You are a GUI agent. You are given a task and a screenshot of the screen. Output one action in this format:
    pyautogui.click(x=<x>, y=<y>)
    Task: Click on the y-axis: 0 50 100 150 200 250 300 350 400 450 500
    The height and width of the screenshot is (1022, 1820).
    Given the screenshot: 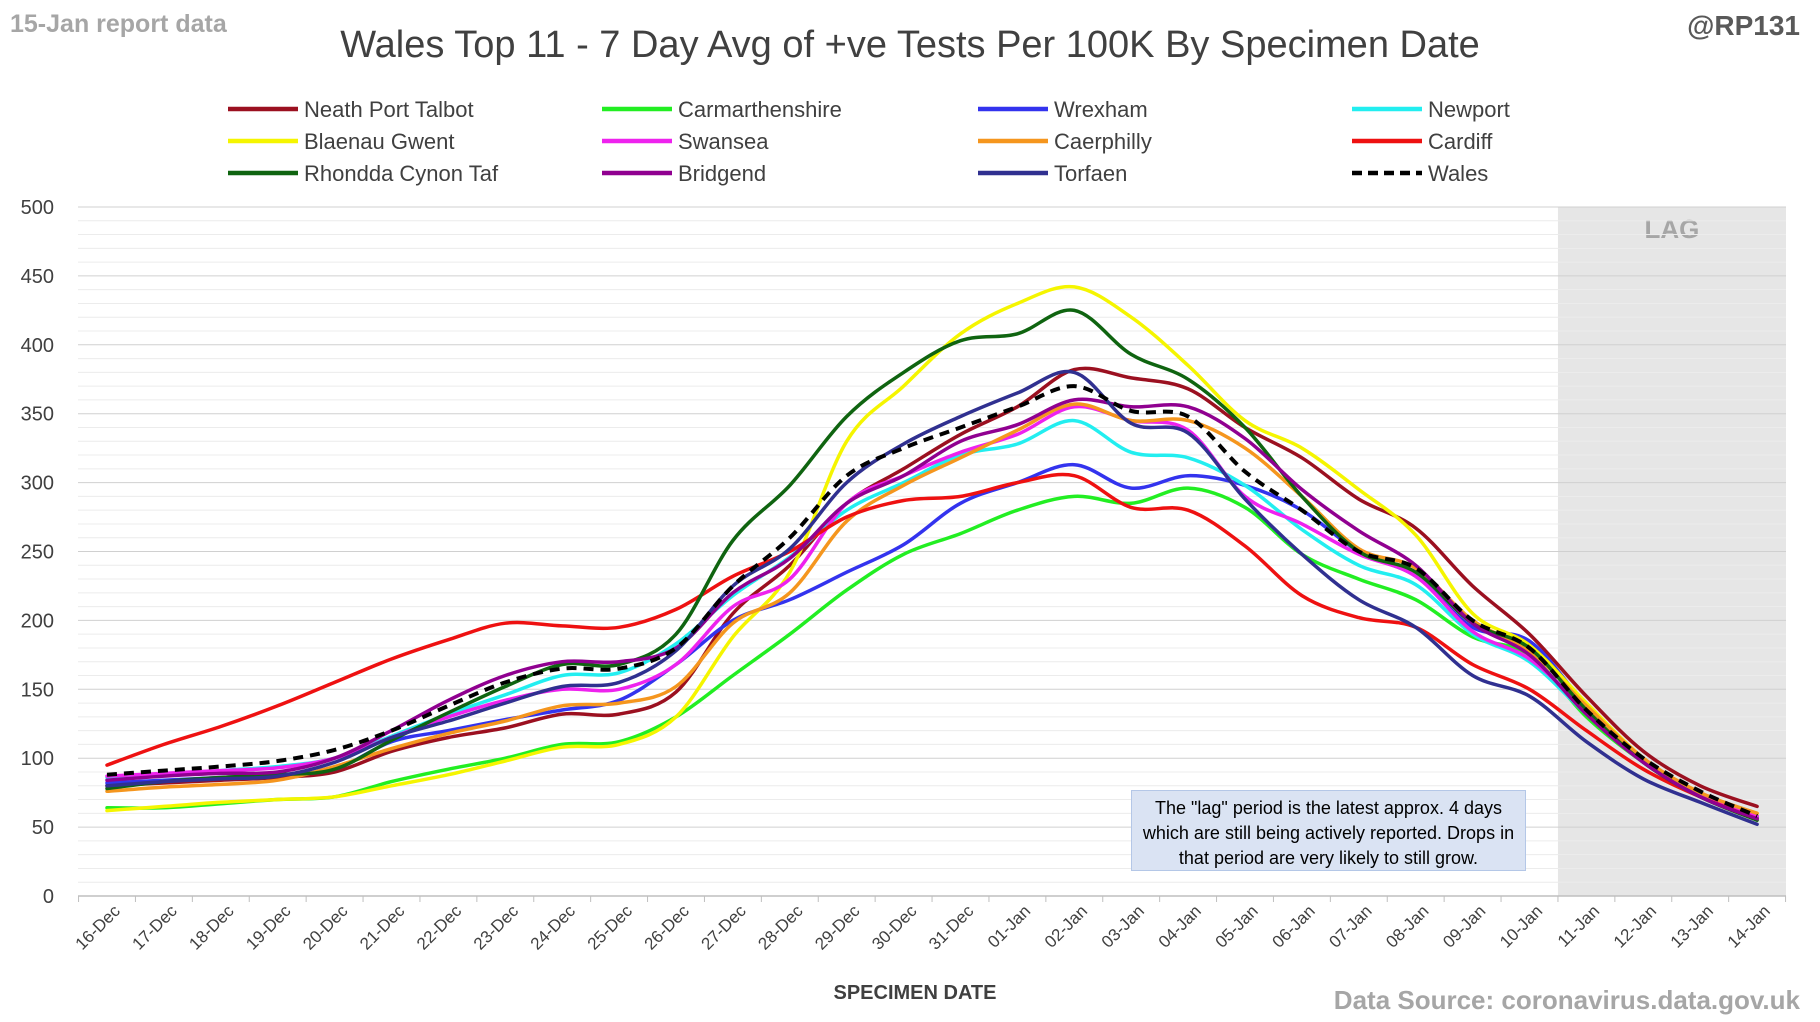 What is the action you would take?
    pyautogui.click(x=37, y=552)
    